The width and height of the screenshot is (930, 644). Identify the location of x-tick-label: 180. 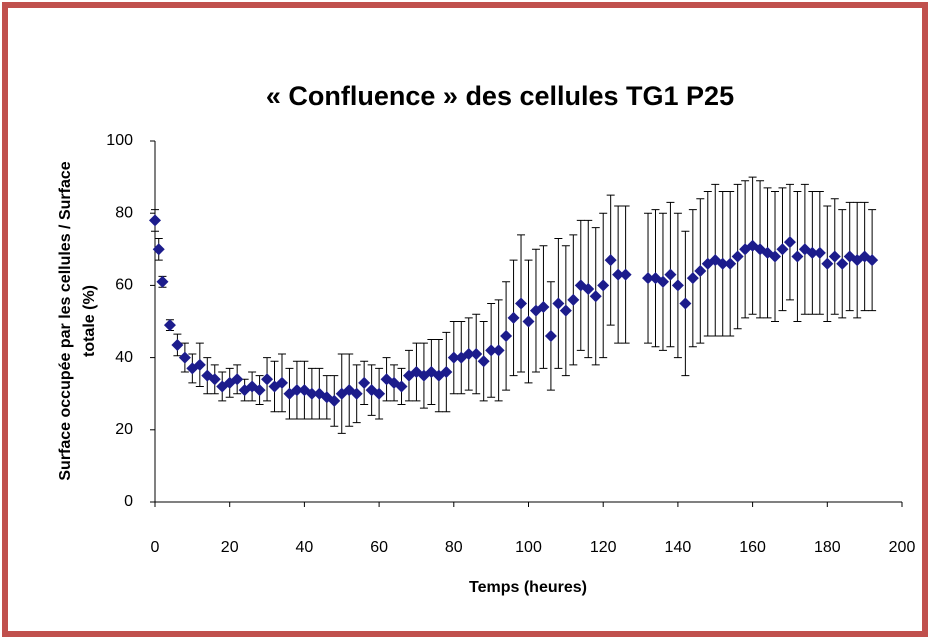
(827, 547).